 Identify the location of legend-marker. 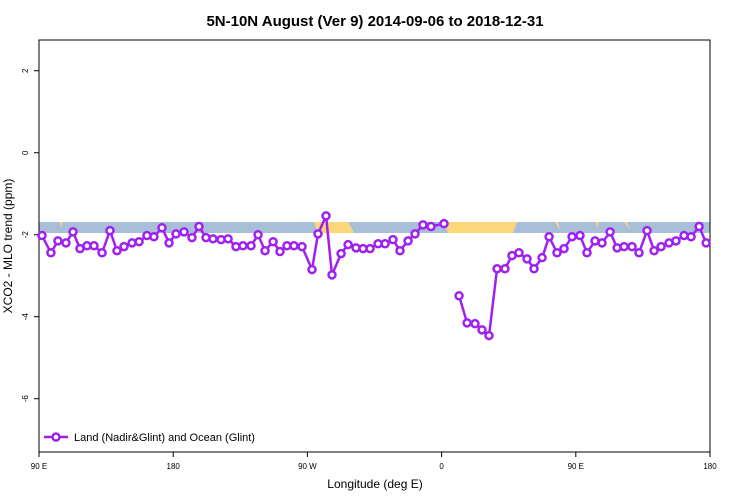
(56, 437).